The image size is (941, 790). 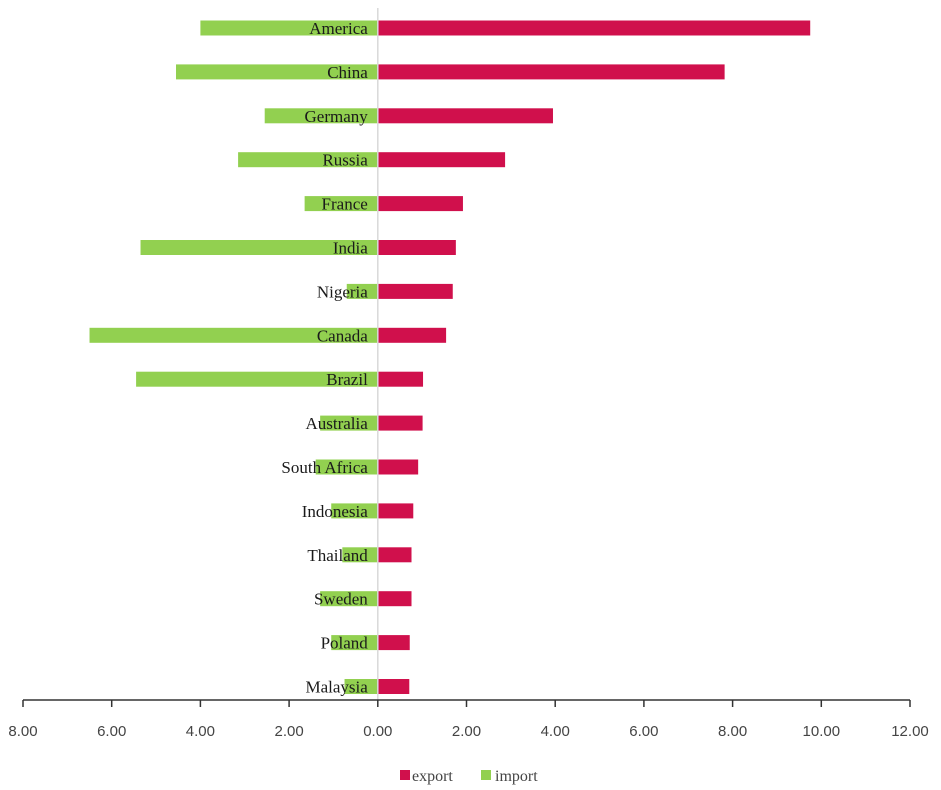 What do you see at coordinates (338, 28) in the screenshot?
I see `category-label: America` at bounding box center [338, 28].